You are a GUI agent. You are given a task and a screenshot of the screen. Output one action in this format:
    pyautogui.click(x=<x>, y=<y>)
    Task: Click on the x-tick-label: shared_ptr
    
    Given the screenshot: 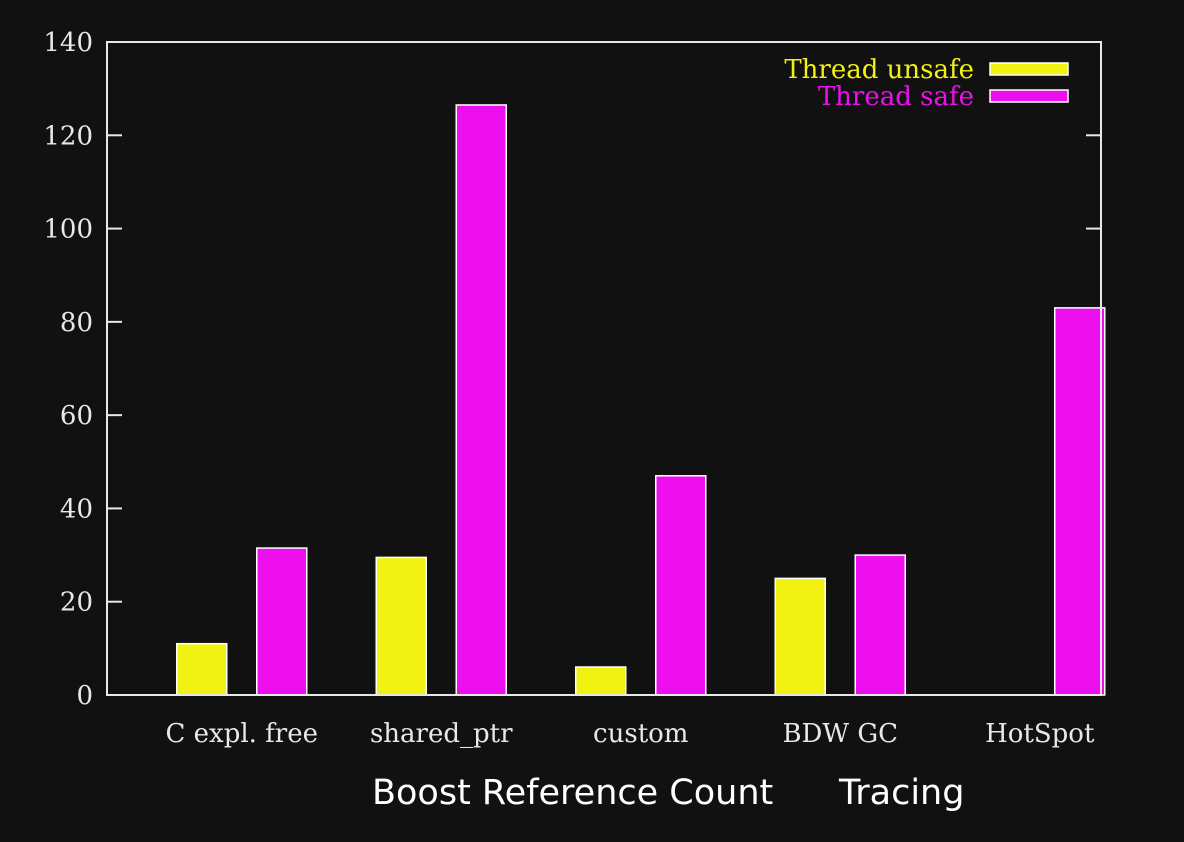 What is the action you would take?
    pyautogui.click(x=441, y=734)
    